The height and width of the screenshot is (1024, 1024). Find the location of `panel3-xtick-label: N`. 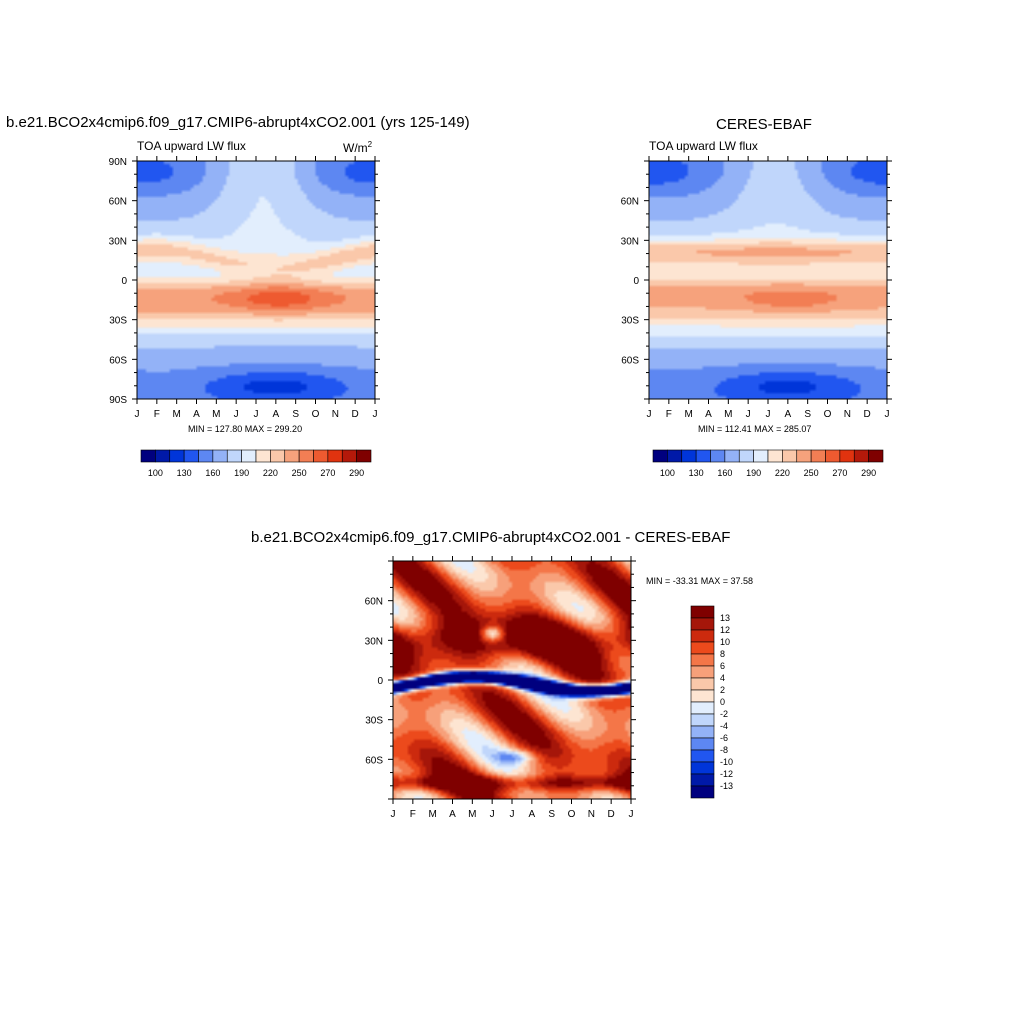

panel3-xtick-label: N is located at coordinates (591, 814).